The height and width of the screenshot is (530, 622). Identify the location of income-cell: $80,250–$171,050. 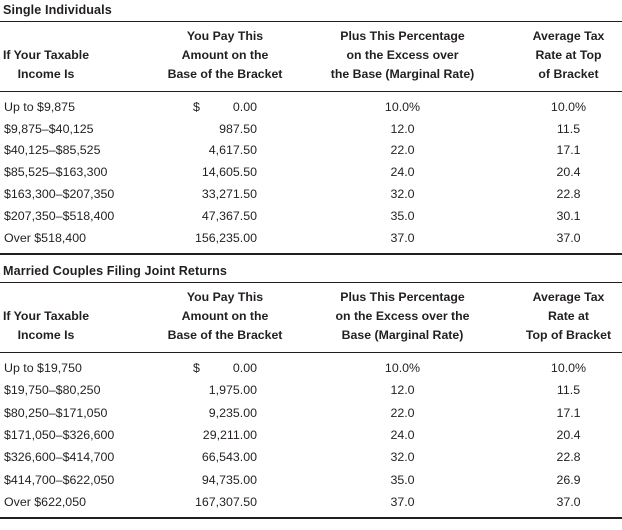
(56, 412).